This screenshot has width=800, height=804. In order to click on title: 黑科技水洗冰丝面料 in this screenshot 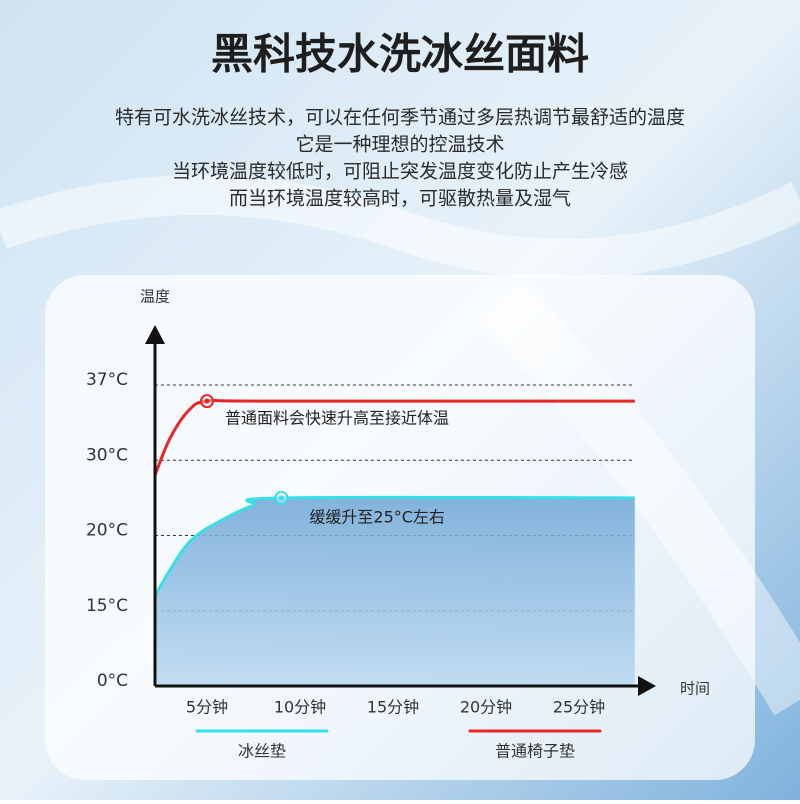, I will do `click(400, 54)`.